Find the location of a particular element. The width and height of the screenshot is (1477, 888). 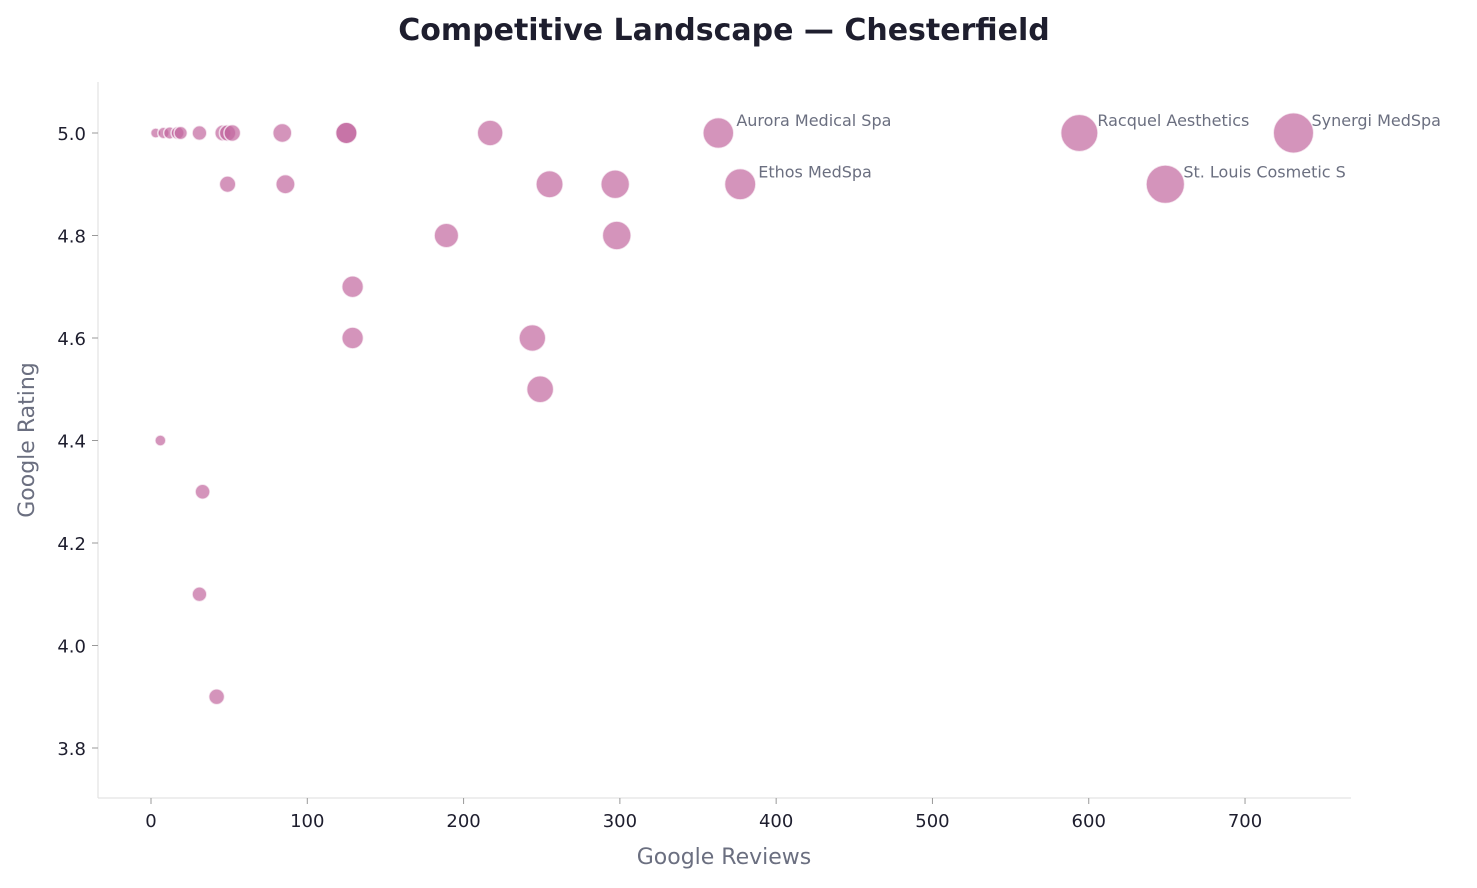

x-tick-label: 100 is located at coordinates (307, 821).